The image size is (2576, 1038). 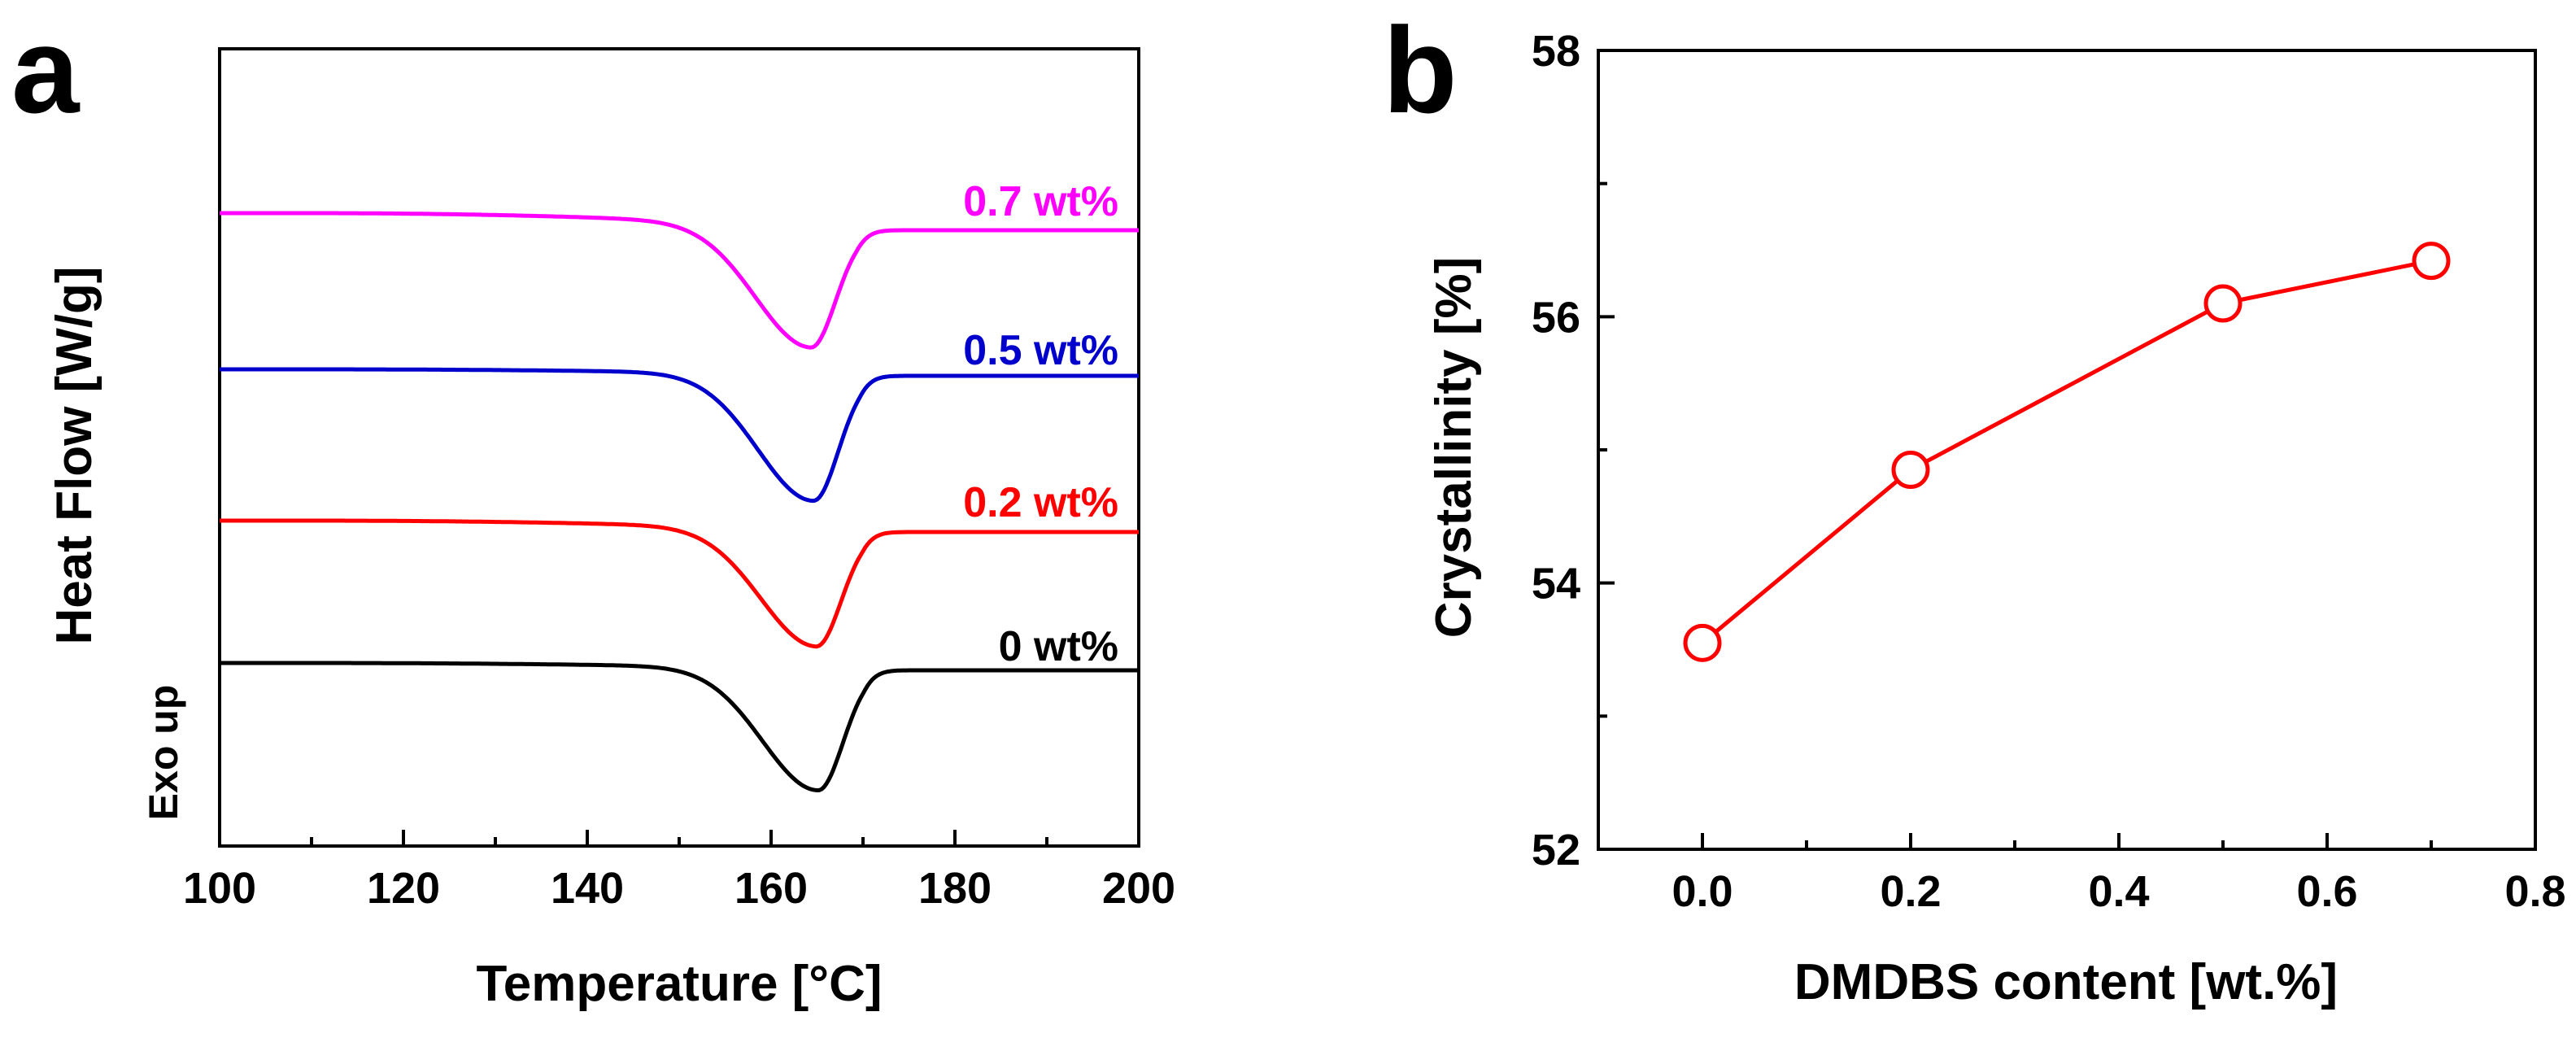 I want to click on y-tick-label: 56, so click(x=1556, y=317).